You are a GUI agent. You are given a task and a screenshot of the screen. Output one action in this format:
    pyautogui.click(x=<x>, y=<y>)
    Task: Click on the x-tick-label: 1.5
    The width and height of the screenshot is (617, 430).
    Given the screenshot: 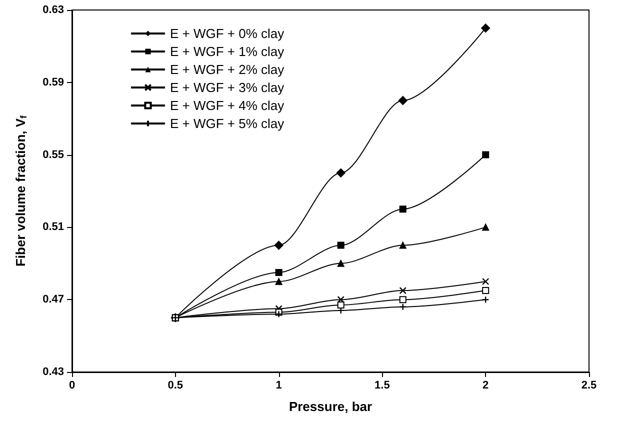 What is the action you would take?
    pyautogui.click(x=382, y=386)
    